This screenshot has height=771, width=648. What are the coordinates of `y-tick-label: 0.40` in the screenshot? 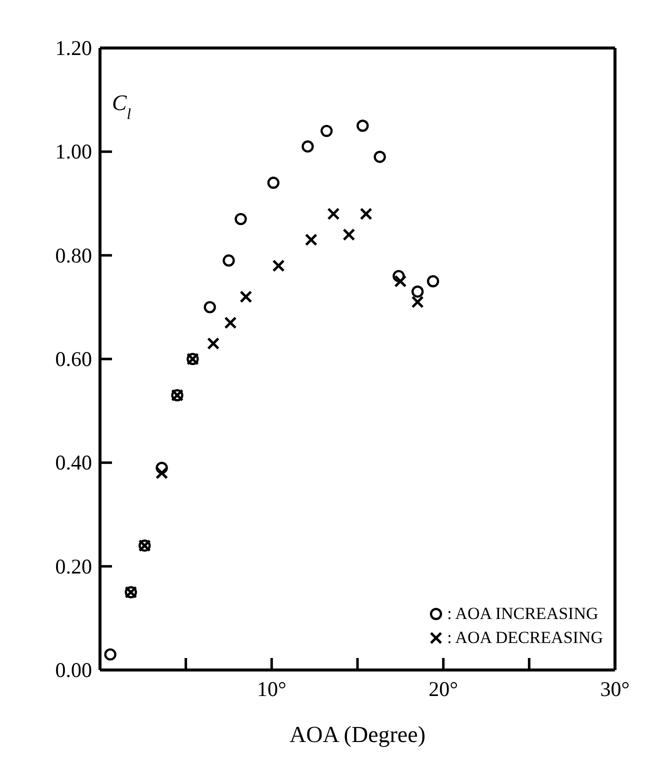 It's located at (73, 462).